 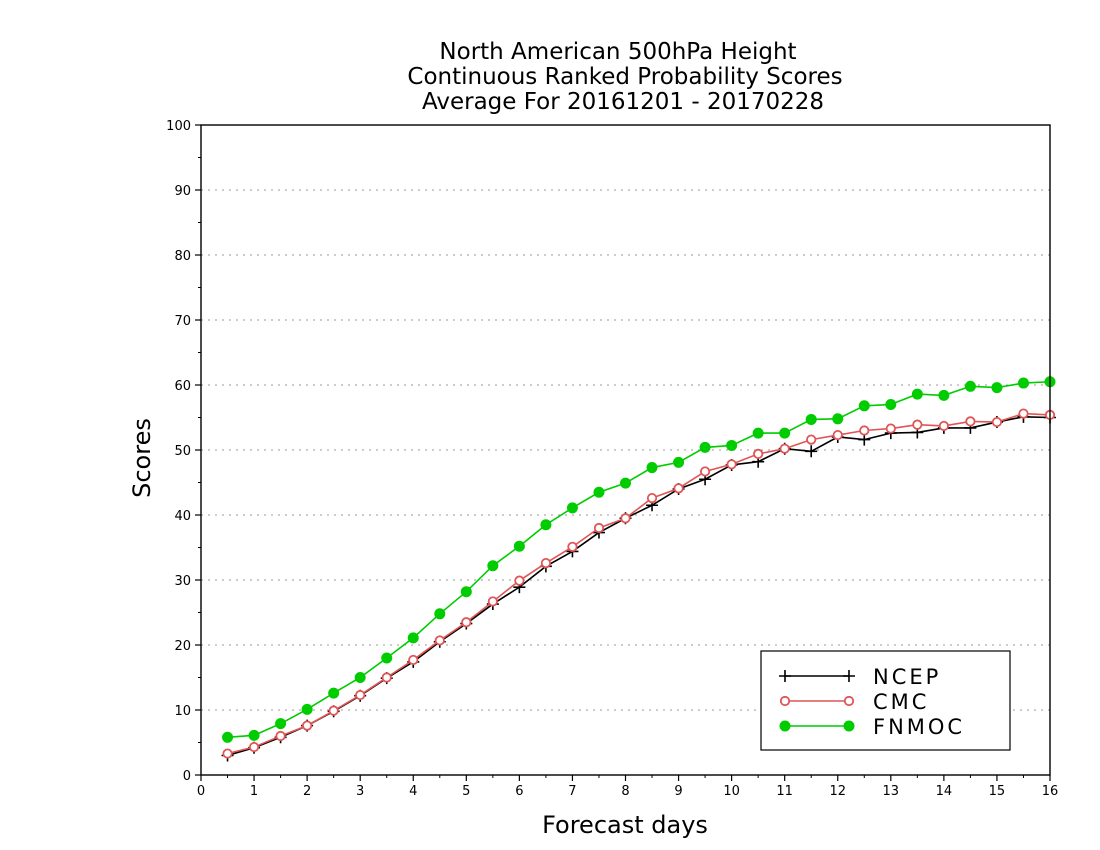 I want to click on x-tick-label-7: 7, so click(x=572, y=791).